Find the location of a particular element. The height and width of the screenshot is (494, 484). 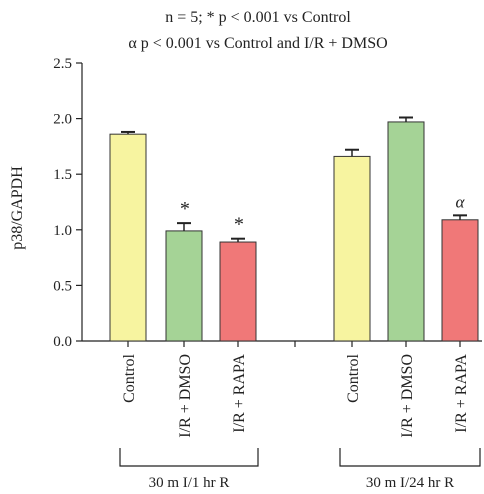

y-tick-label: 2.0 is located at coordinates (62, 120).